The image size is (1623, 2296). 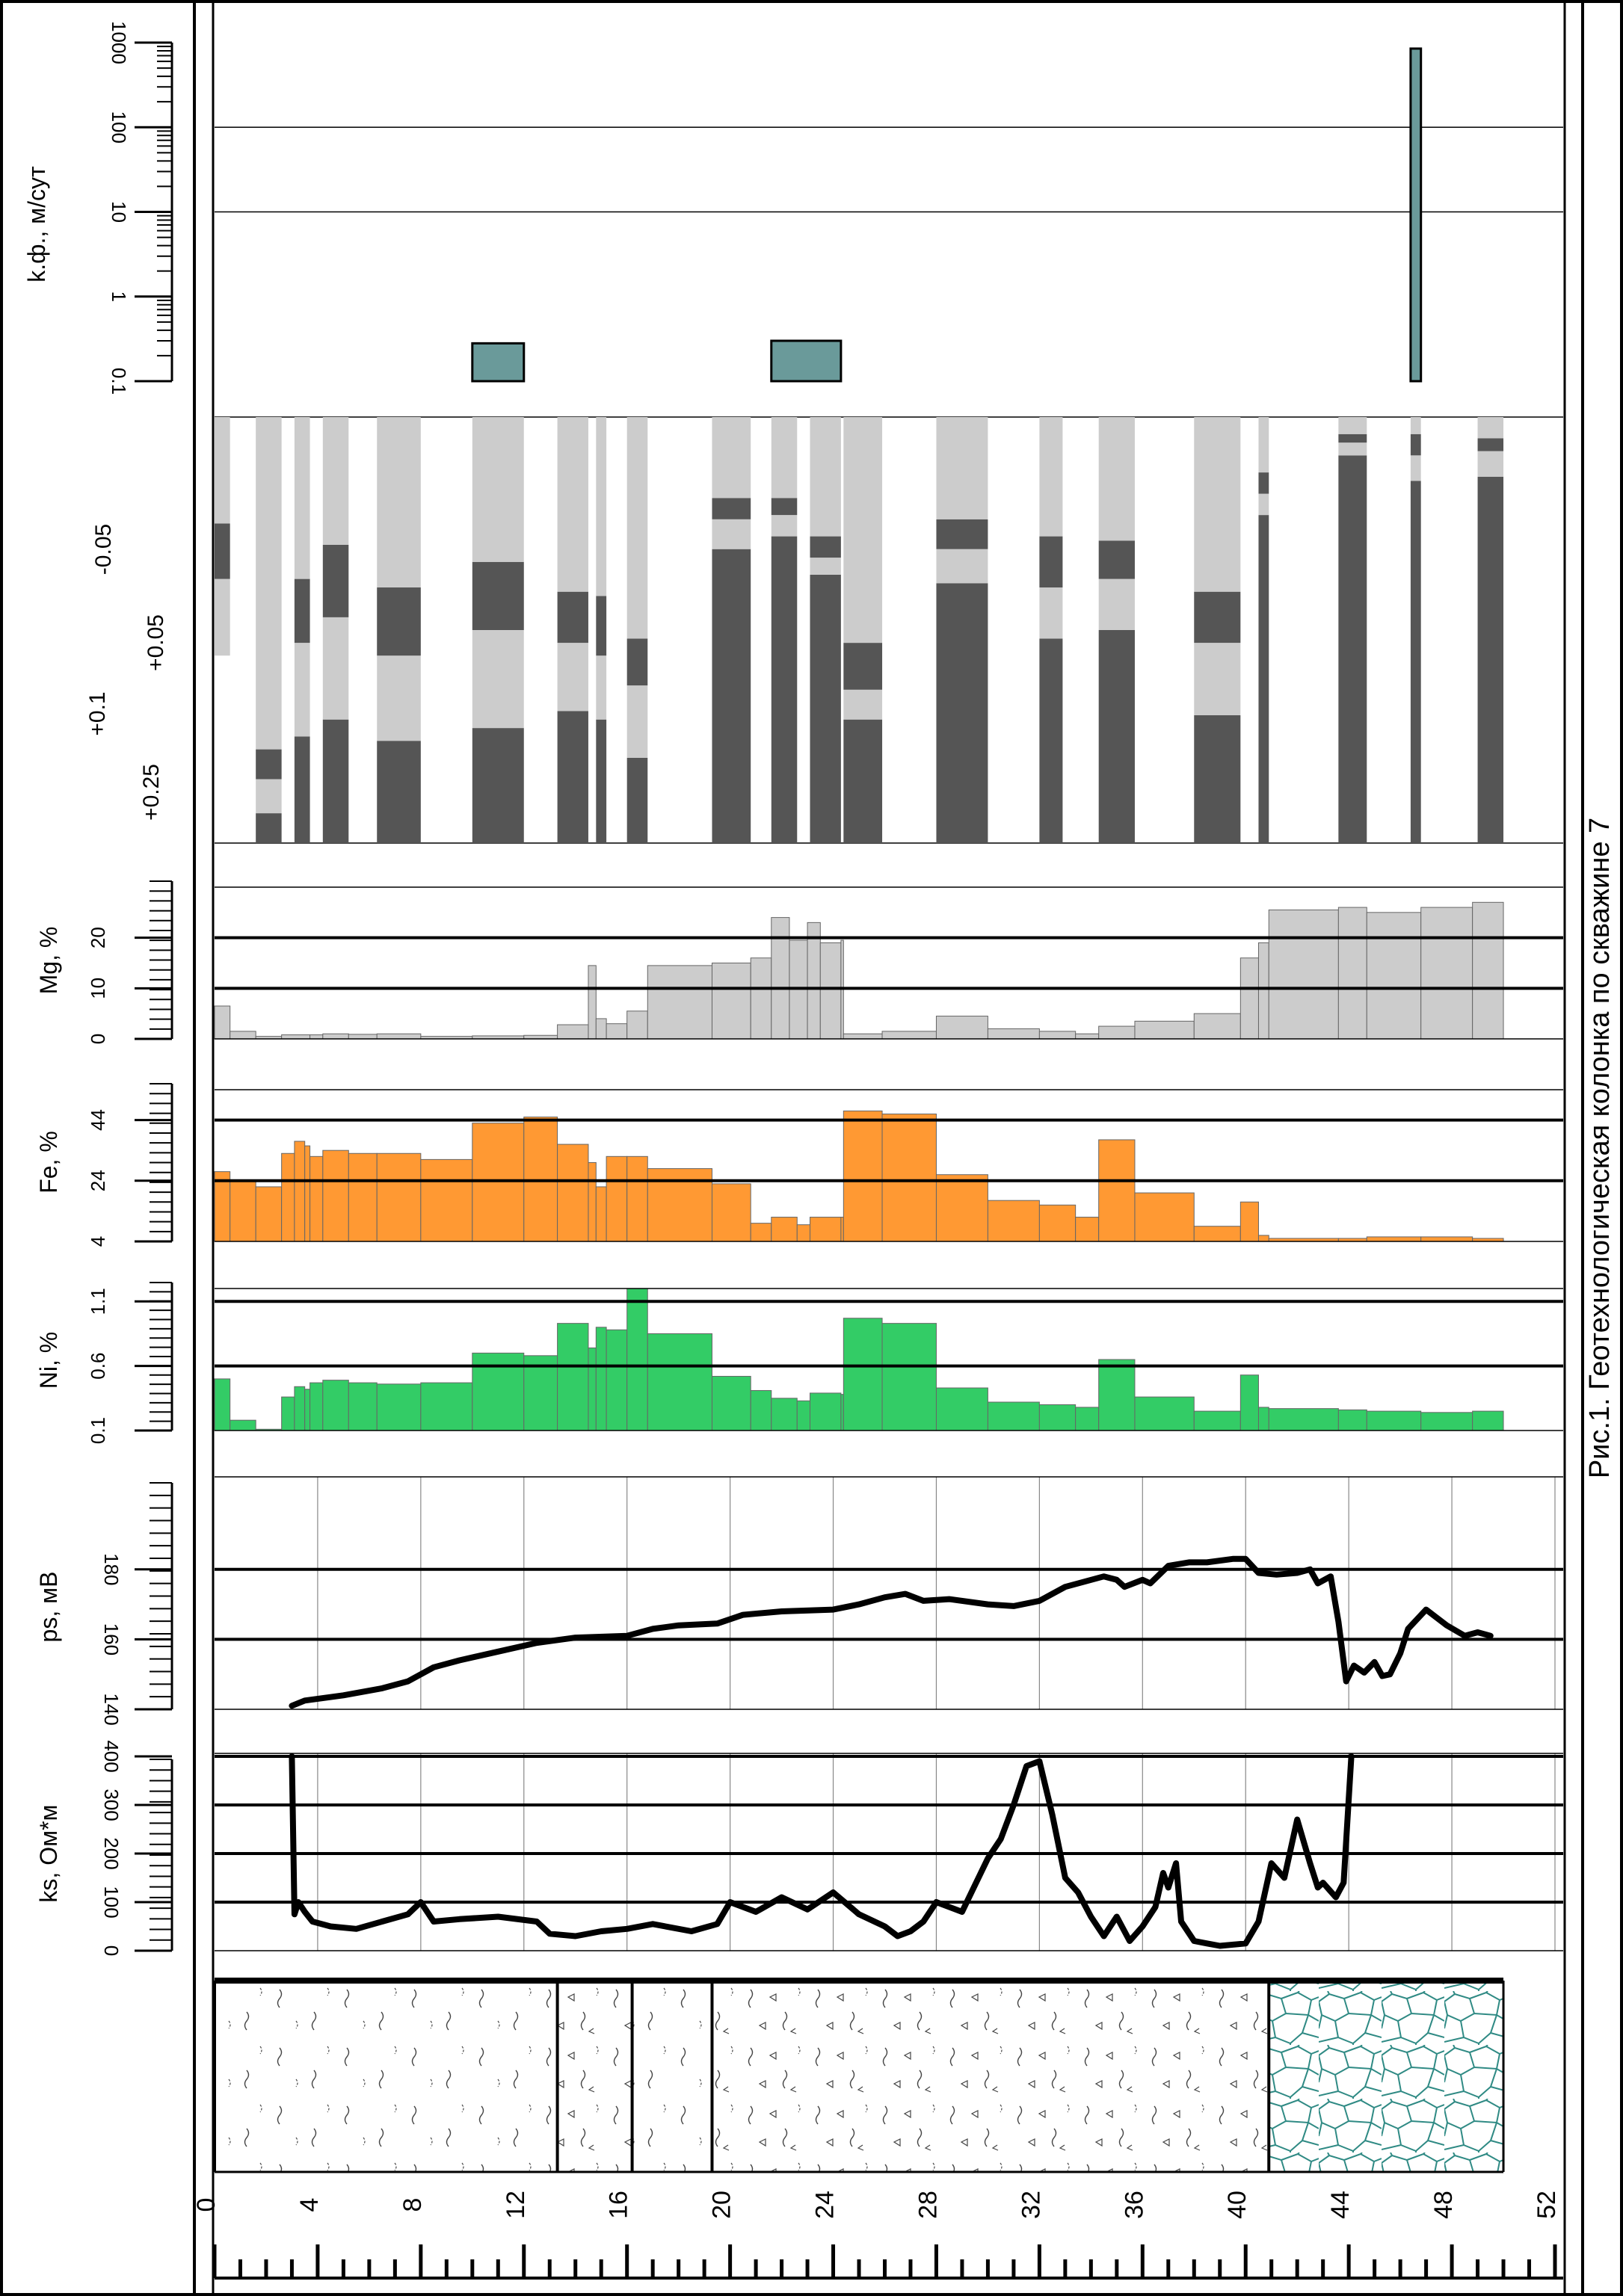 What do you see at coordinates (98, 1302) in the screenshot?
I see `ni-tick-label: 1.1` at bounding box center [98, 1302].